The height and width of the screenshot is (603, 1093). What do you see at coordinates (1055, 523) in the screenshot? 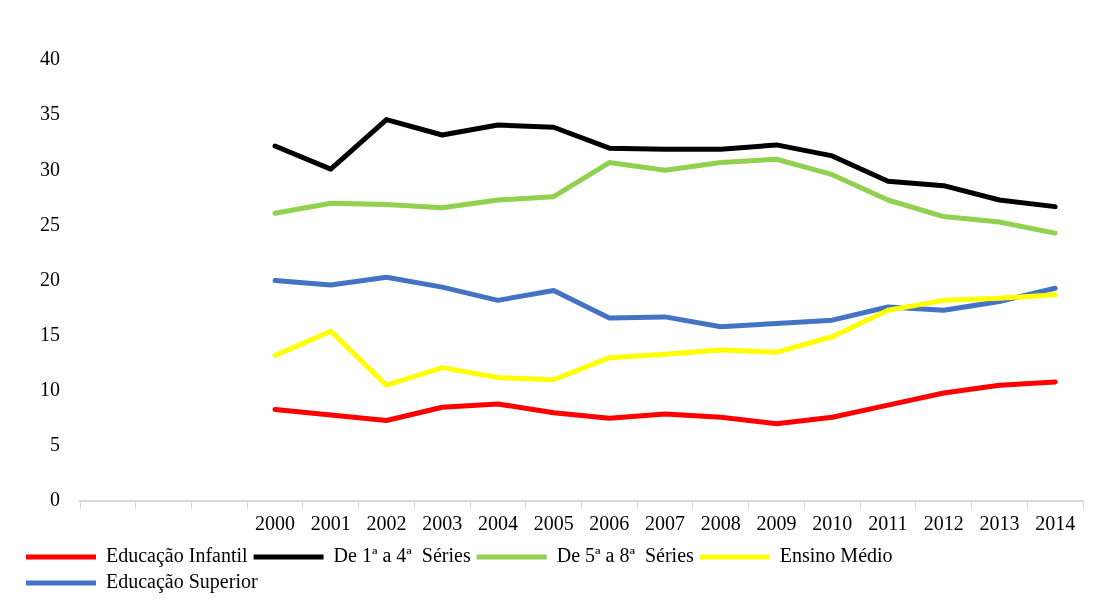
I see `x-tick-label: 2014` at bounding box center [1055, 523].